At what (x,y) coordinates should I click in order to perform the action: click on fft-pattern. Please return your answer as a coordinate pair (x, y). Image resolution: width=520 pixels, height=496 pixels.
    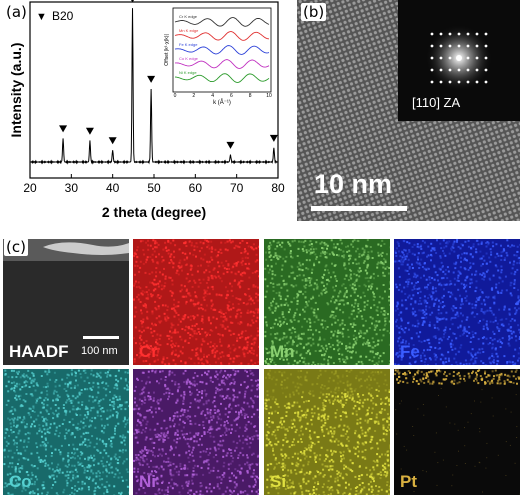
    Looking at the image, I should click on (459, 58).